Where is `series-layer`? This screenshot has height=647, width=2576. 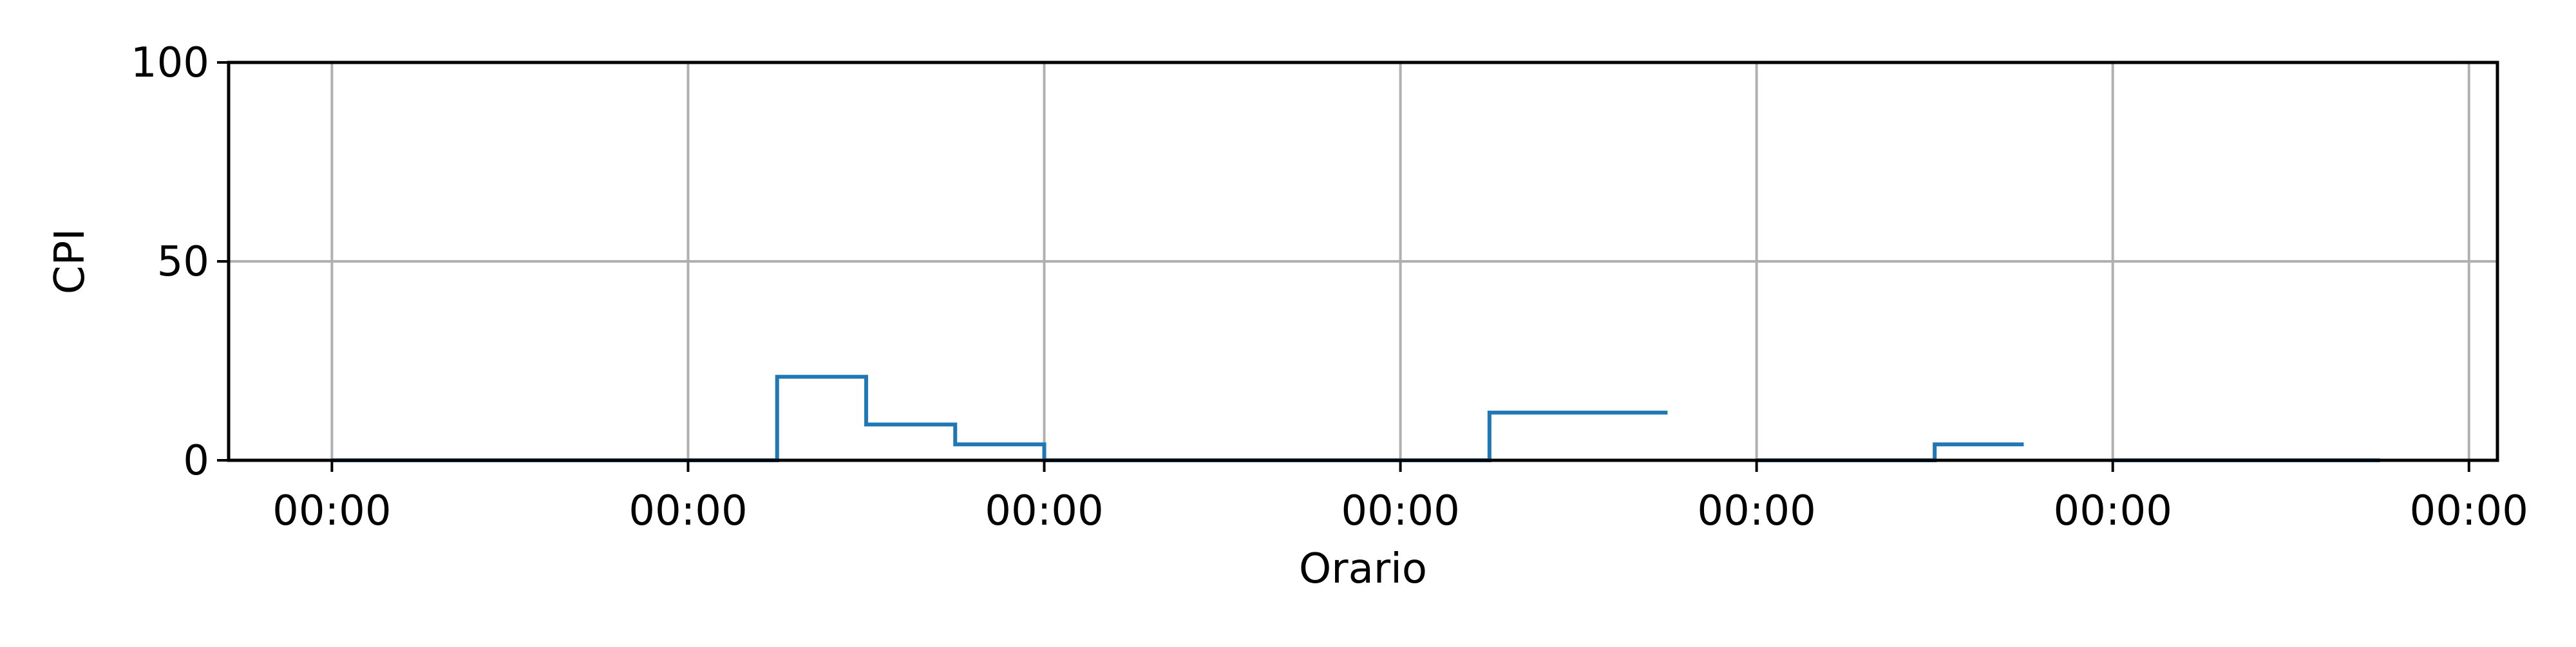 series-layer is located at coordinates (1356, 418).